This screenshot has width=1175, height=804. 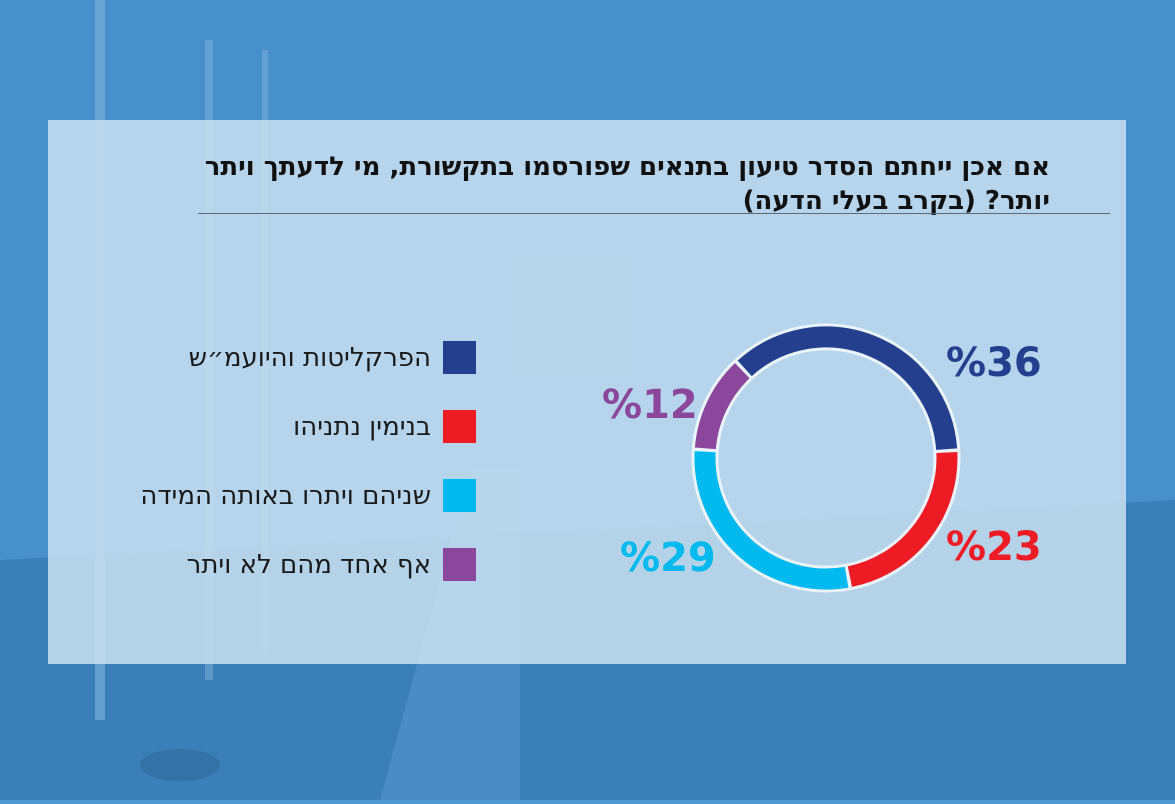 I want to click on value-label-neither: %12, so click(x=650, y=405).